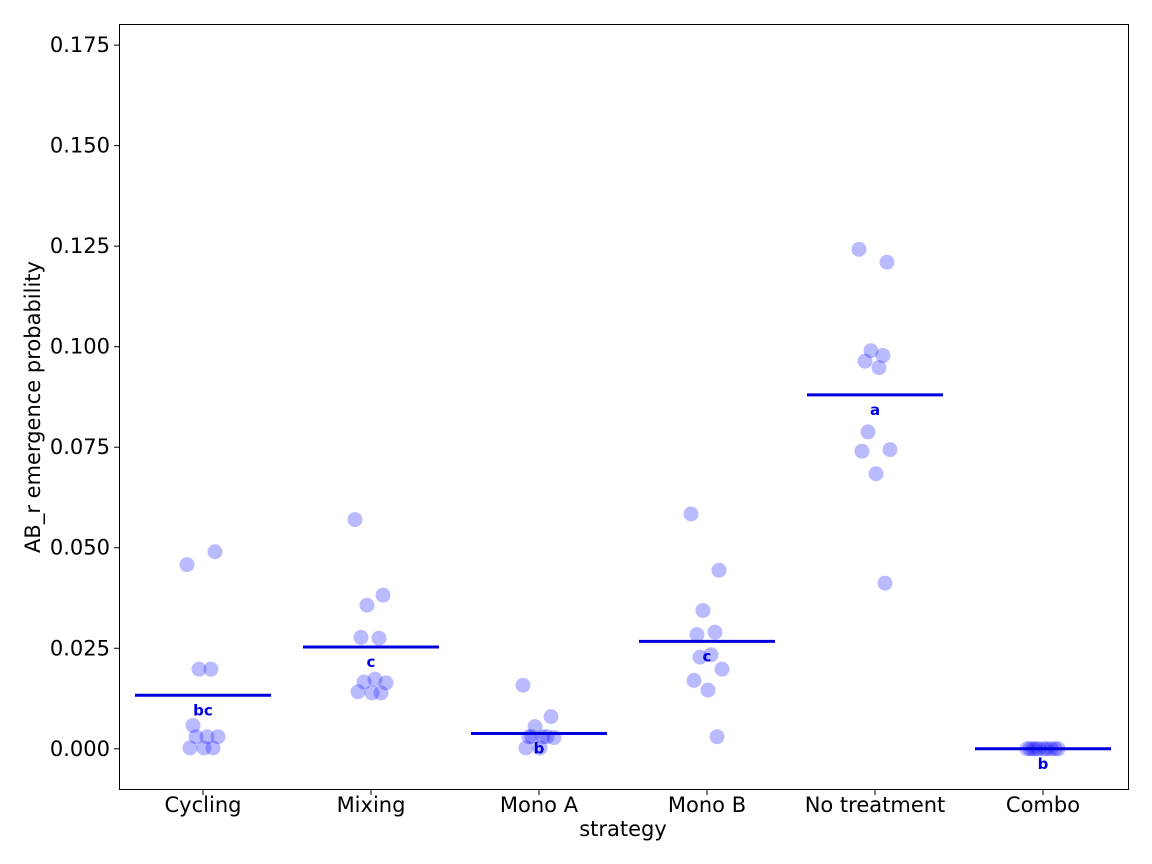  Describe the element at coordinates (203, 710) in the screenshot. I see `group-letter: bc` at that location.